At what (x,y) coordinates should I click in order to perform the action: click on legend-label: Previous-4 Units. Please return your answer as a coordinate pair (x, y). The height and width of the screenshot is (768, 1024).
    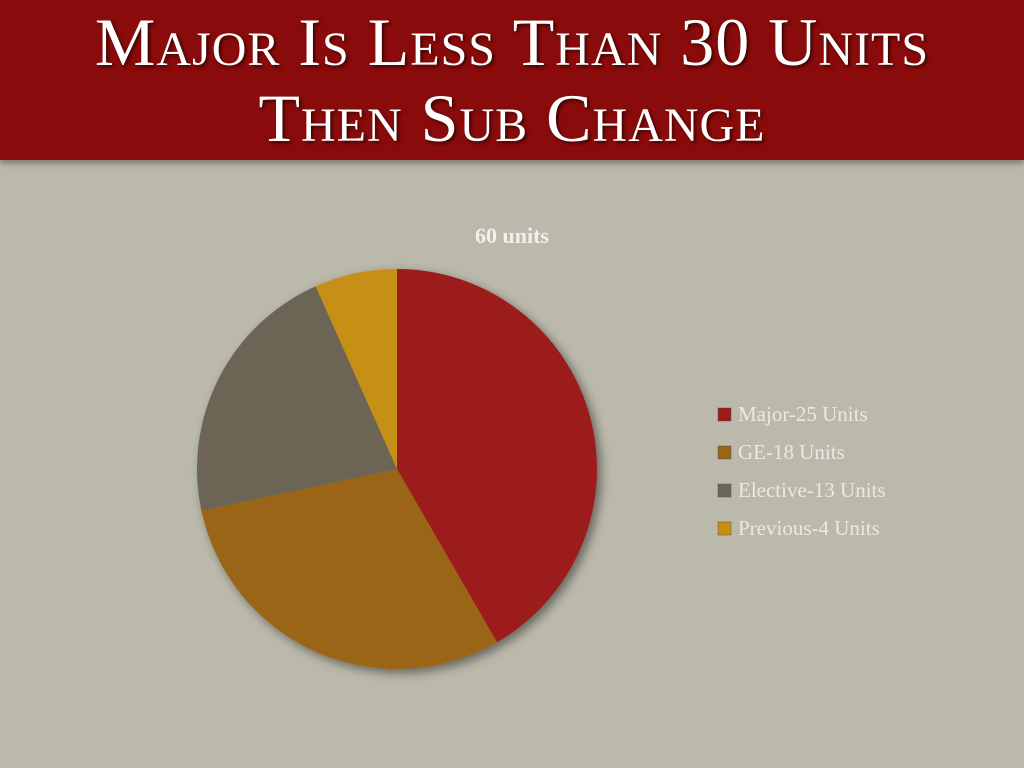
    Looking at the image, I should click on (809, 528).